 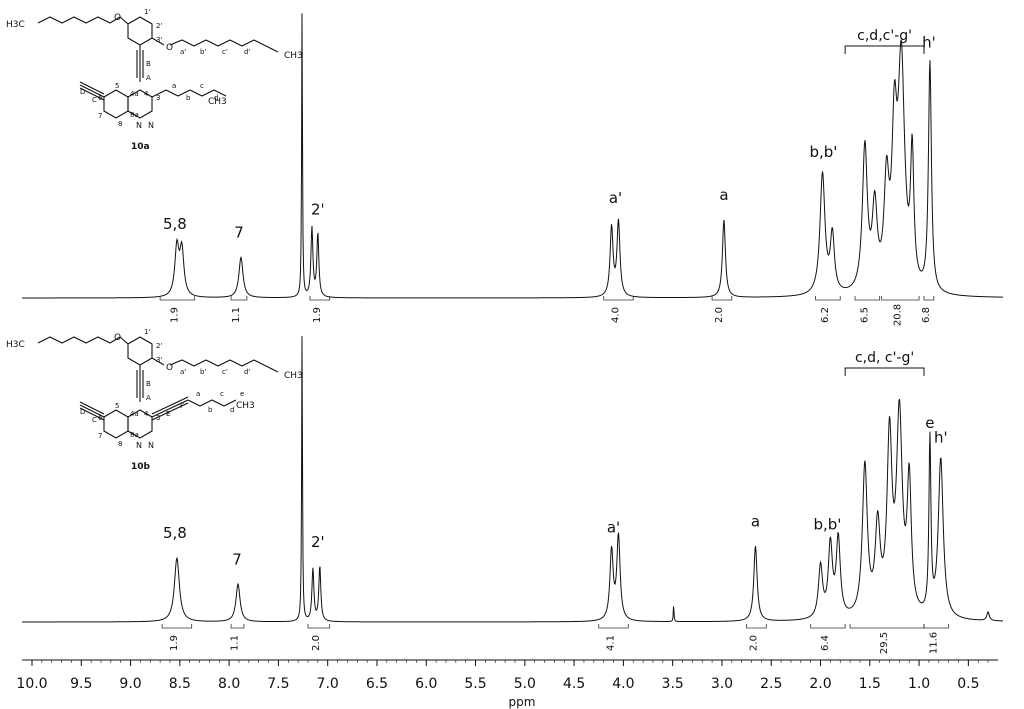 What do you see at coordinates (884, 358) in the screenshot?
I see `bracket-label: c,d, c'-g'` at bounding box center [884, 358].